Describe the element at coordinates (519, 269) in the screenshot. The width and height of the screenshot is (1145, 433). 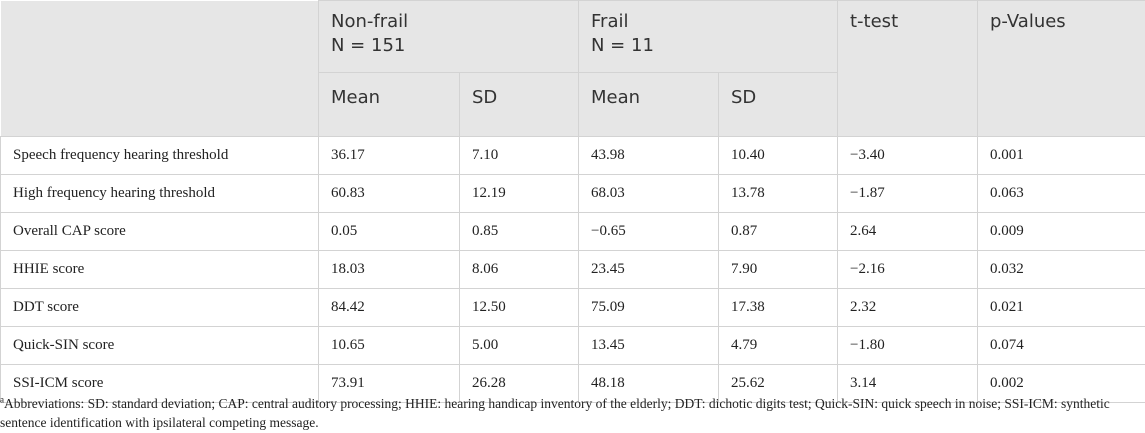
I see `non-frail-sd-cell: 8.06` at that location.